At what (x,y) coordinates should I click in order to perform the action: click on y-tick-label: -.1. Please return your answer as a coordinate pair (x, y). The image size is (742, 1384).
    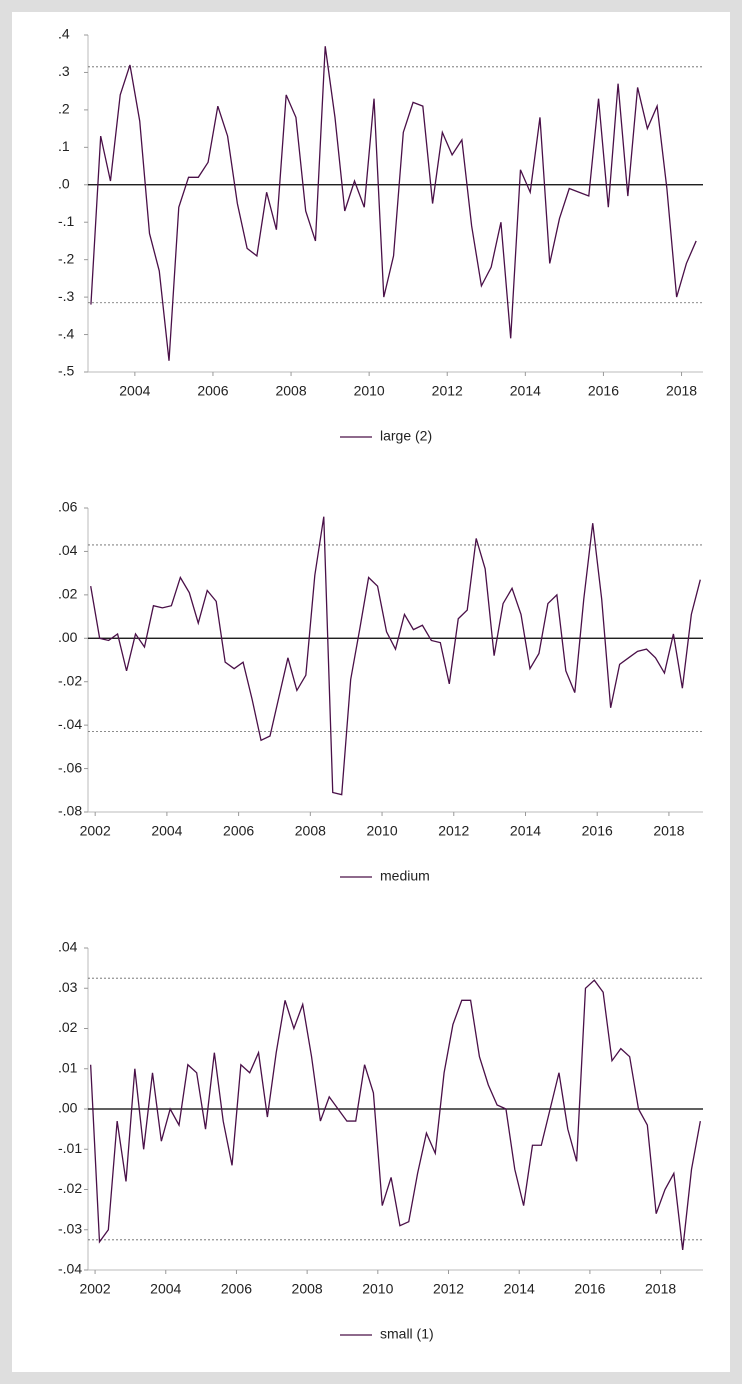
    Looking at the image, I should click on (66, 221).